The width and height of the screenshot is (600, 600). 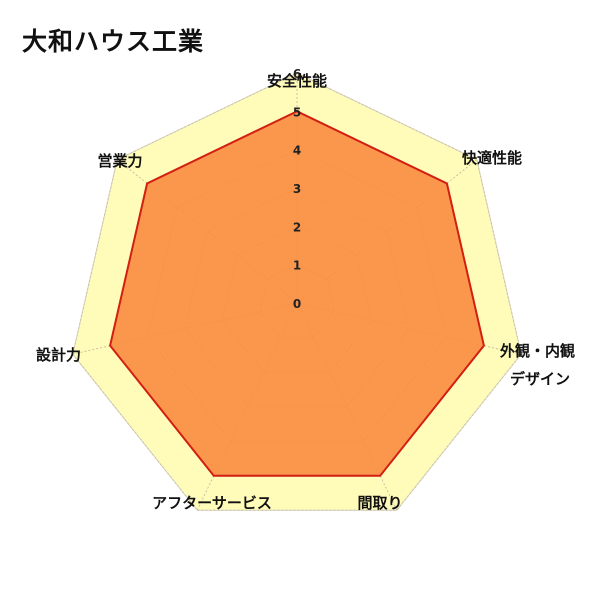 What do you see at coordinates (297, 266) in the screenshot?
I see `tick-label: 1` at bounding box center [297, 266].